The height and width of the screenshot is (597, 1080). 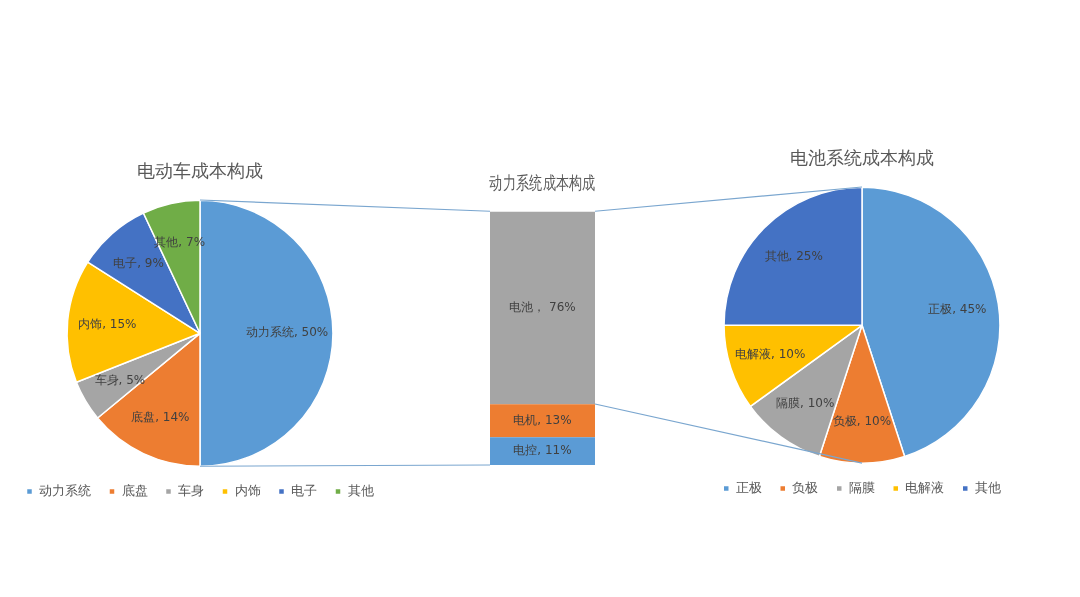 What do you see at coordinates (160, 416) in the screenshot?
I see `data-label: 底盘, 14%` at bounding box center [160, 416].